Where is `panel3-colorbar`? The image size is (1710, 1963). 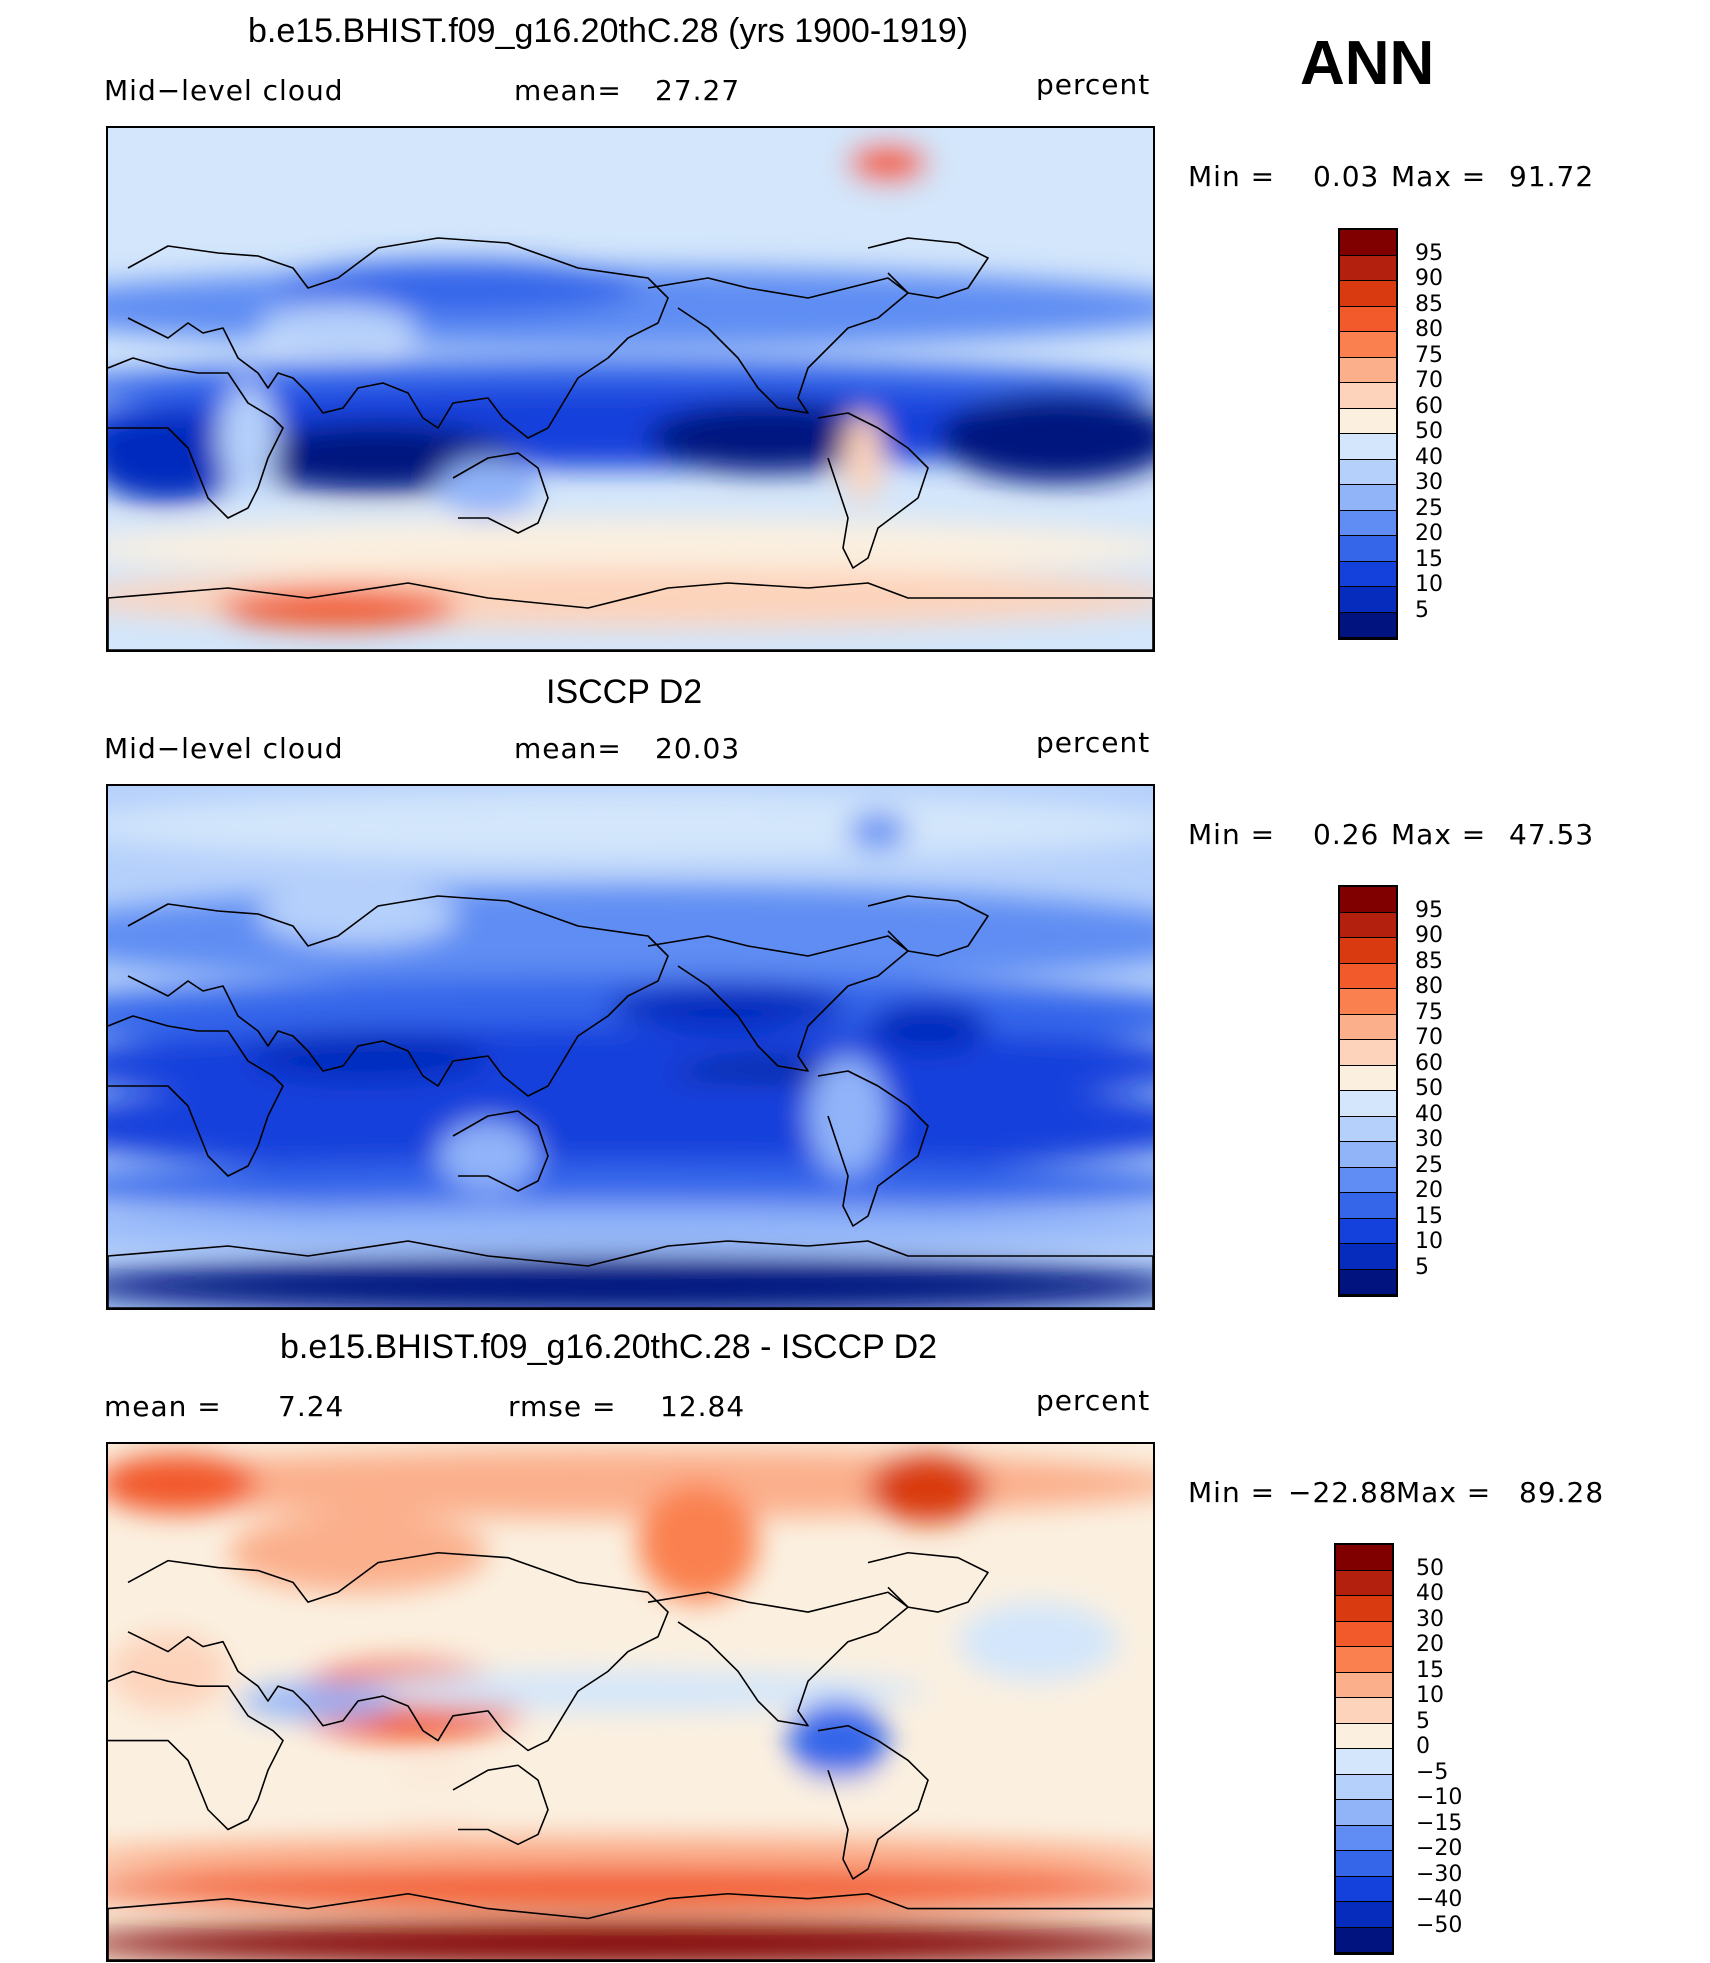
panel3-colorbar is located at coordinates (1364, 1749).